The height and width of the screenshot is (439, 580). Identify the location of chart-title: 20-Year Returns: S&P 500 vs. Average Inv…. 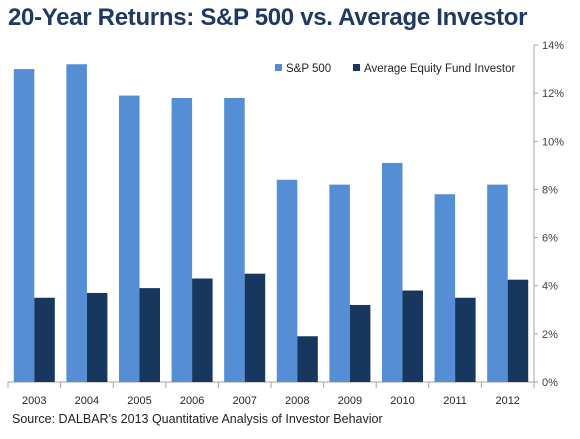
(268, 17).